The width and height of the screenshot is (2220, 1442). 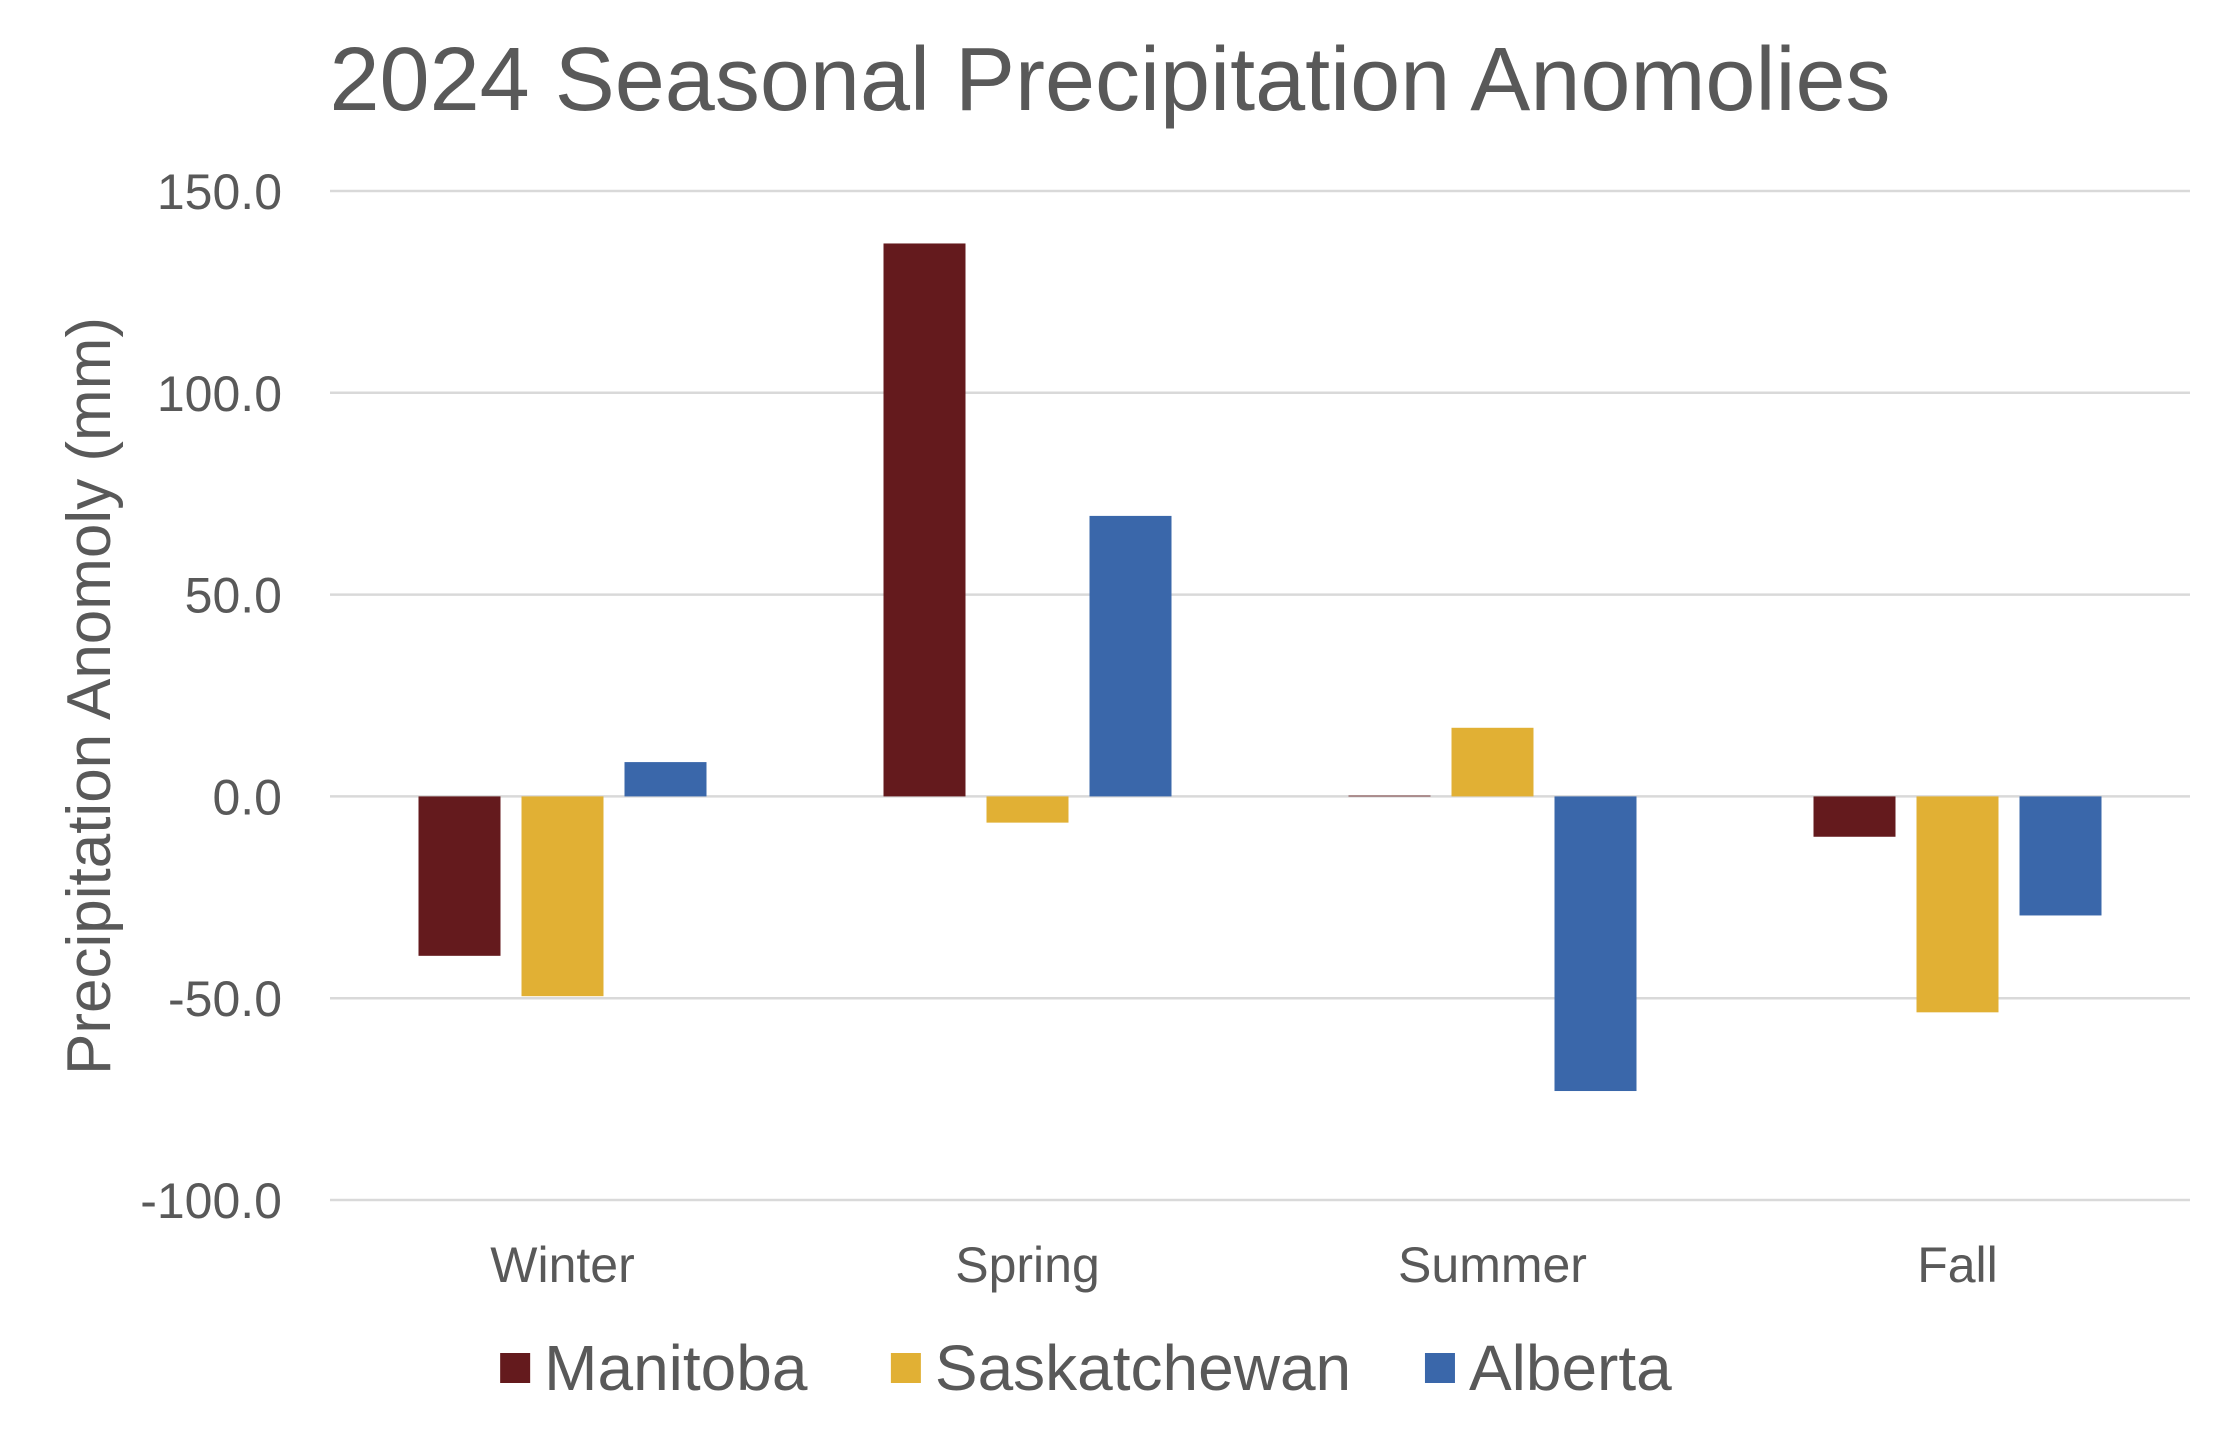 I want to click on y-axis-label: Precipitation Anomoly (mm), so click(x=89, y=696).